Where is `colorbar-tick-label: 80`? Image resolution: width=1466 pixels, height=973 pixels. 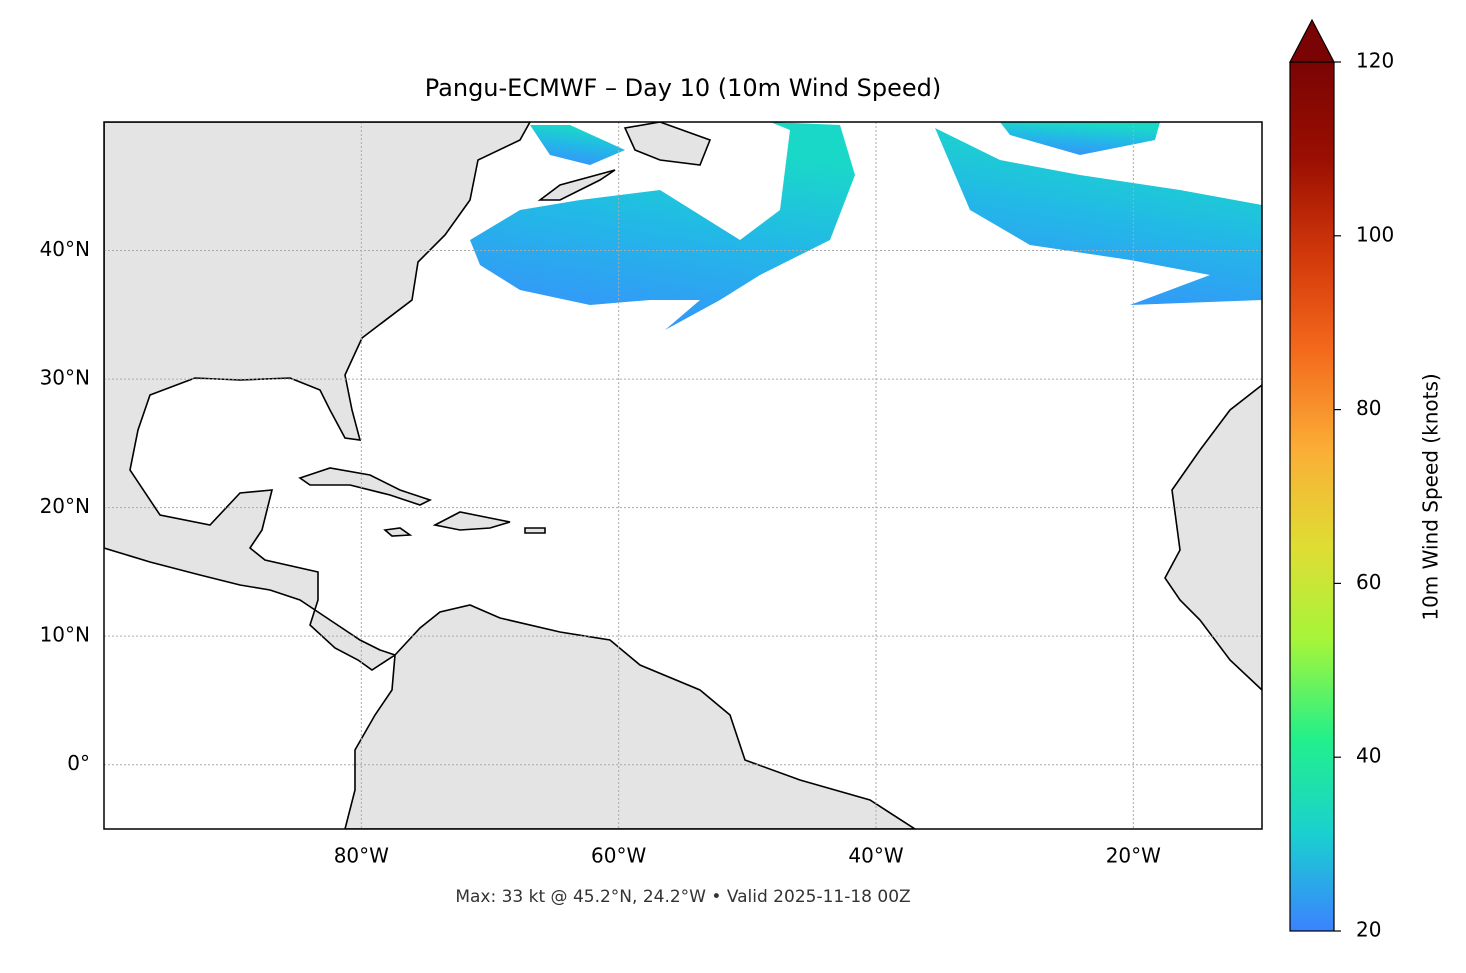
colorbar-tick-label: 80 is located at coordinates (1368, 408).